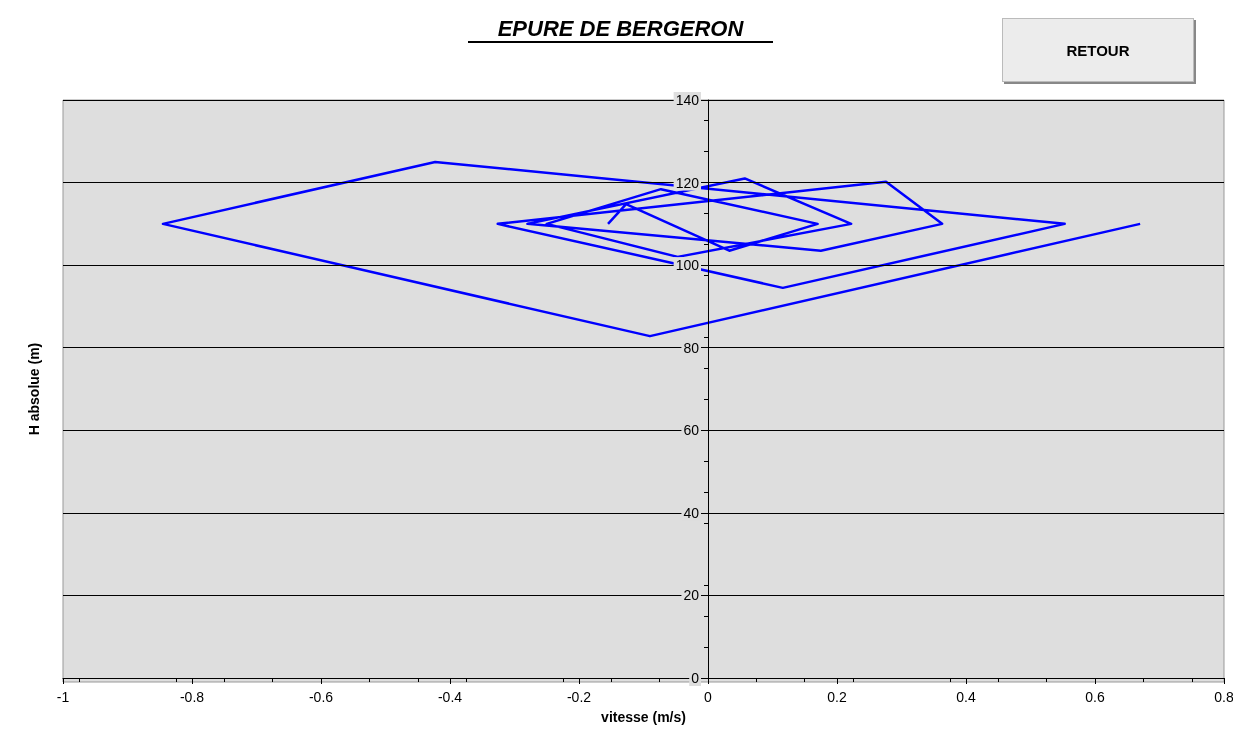  Describe the element at coordinates (966, 697) in the screenshot. I see `x-tick-label: 0.4` at that location.